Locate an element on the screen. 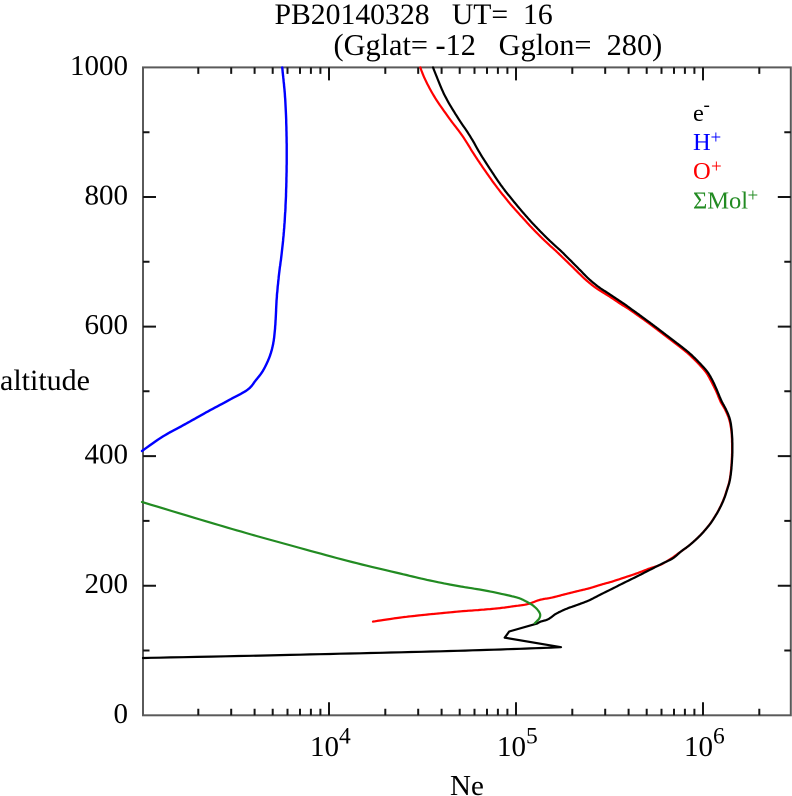 The image size is (792, 796). svg-text: O is located at coordinates (702, 171).